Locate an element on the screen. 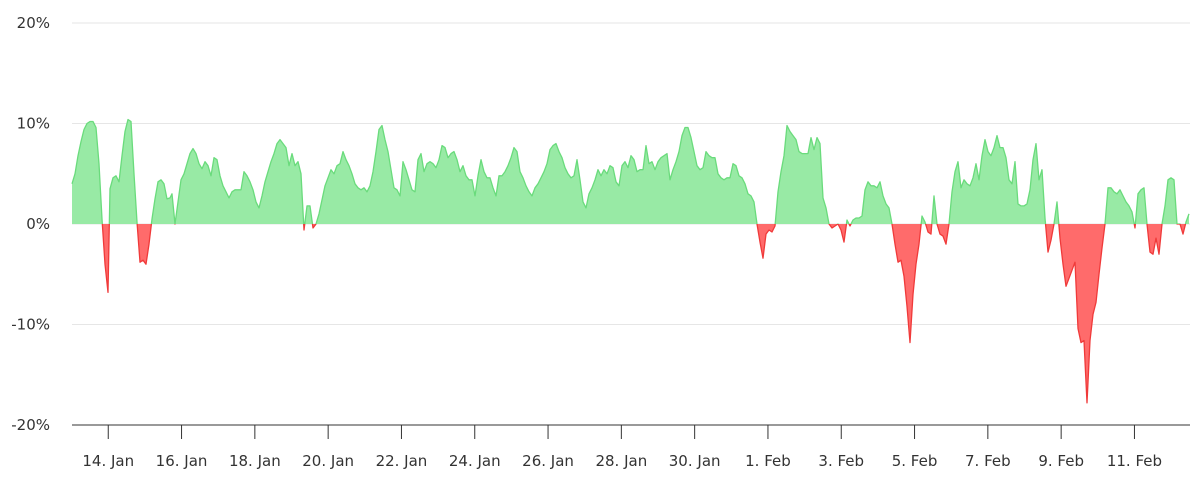  x-tick-label: 18. Jan is located at coordinates (255, 461).